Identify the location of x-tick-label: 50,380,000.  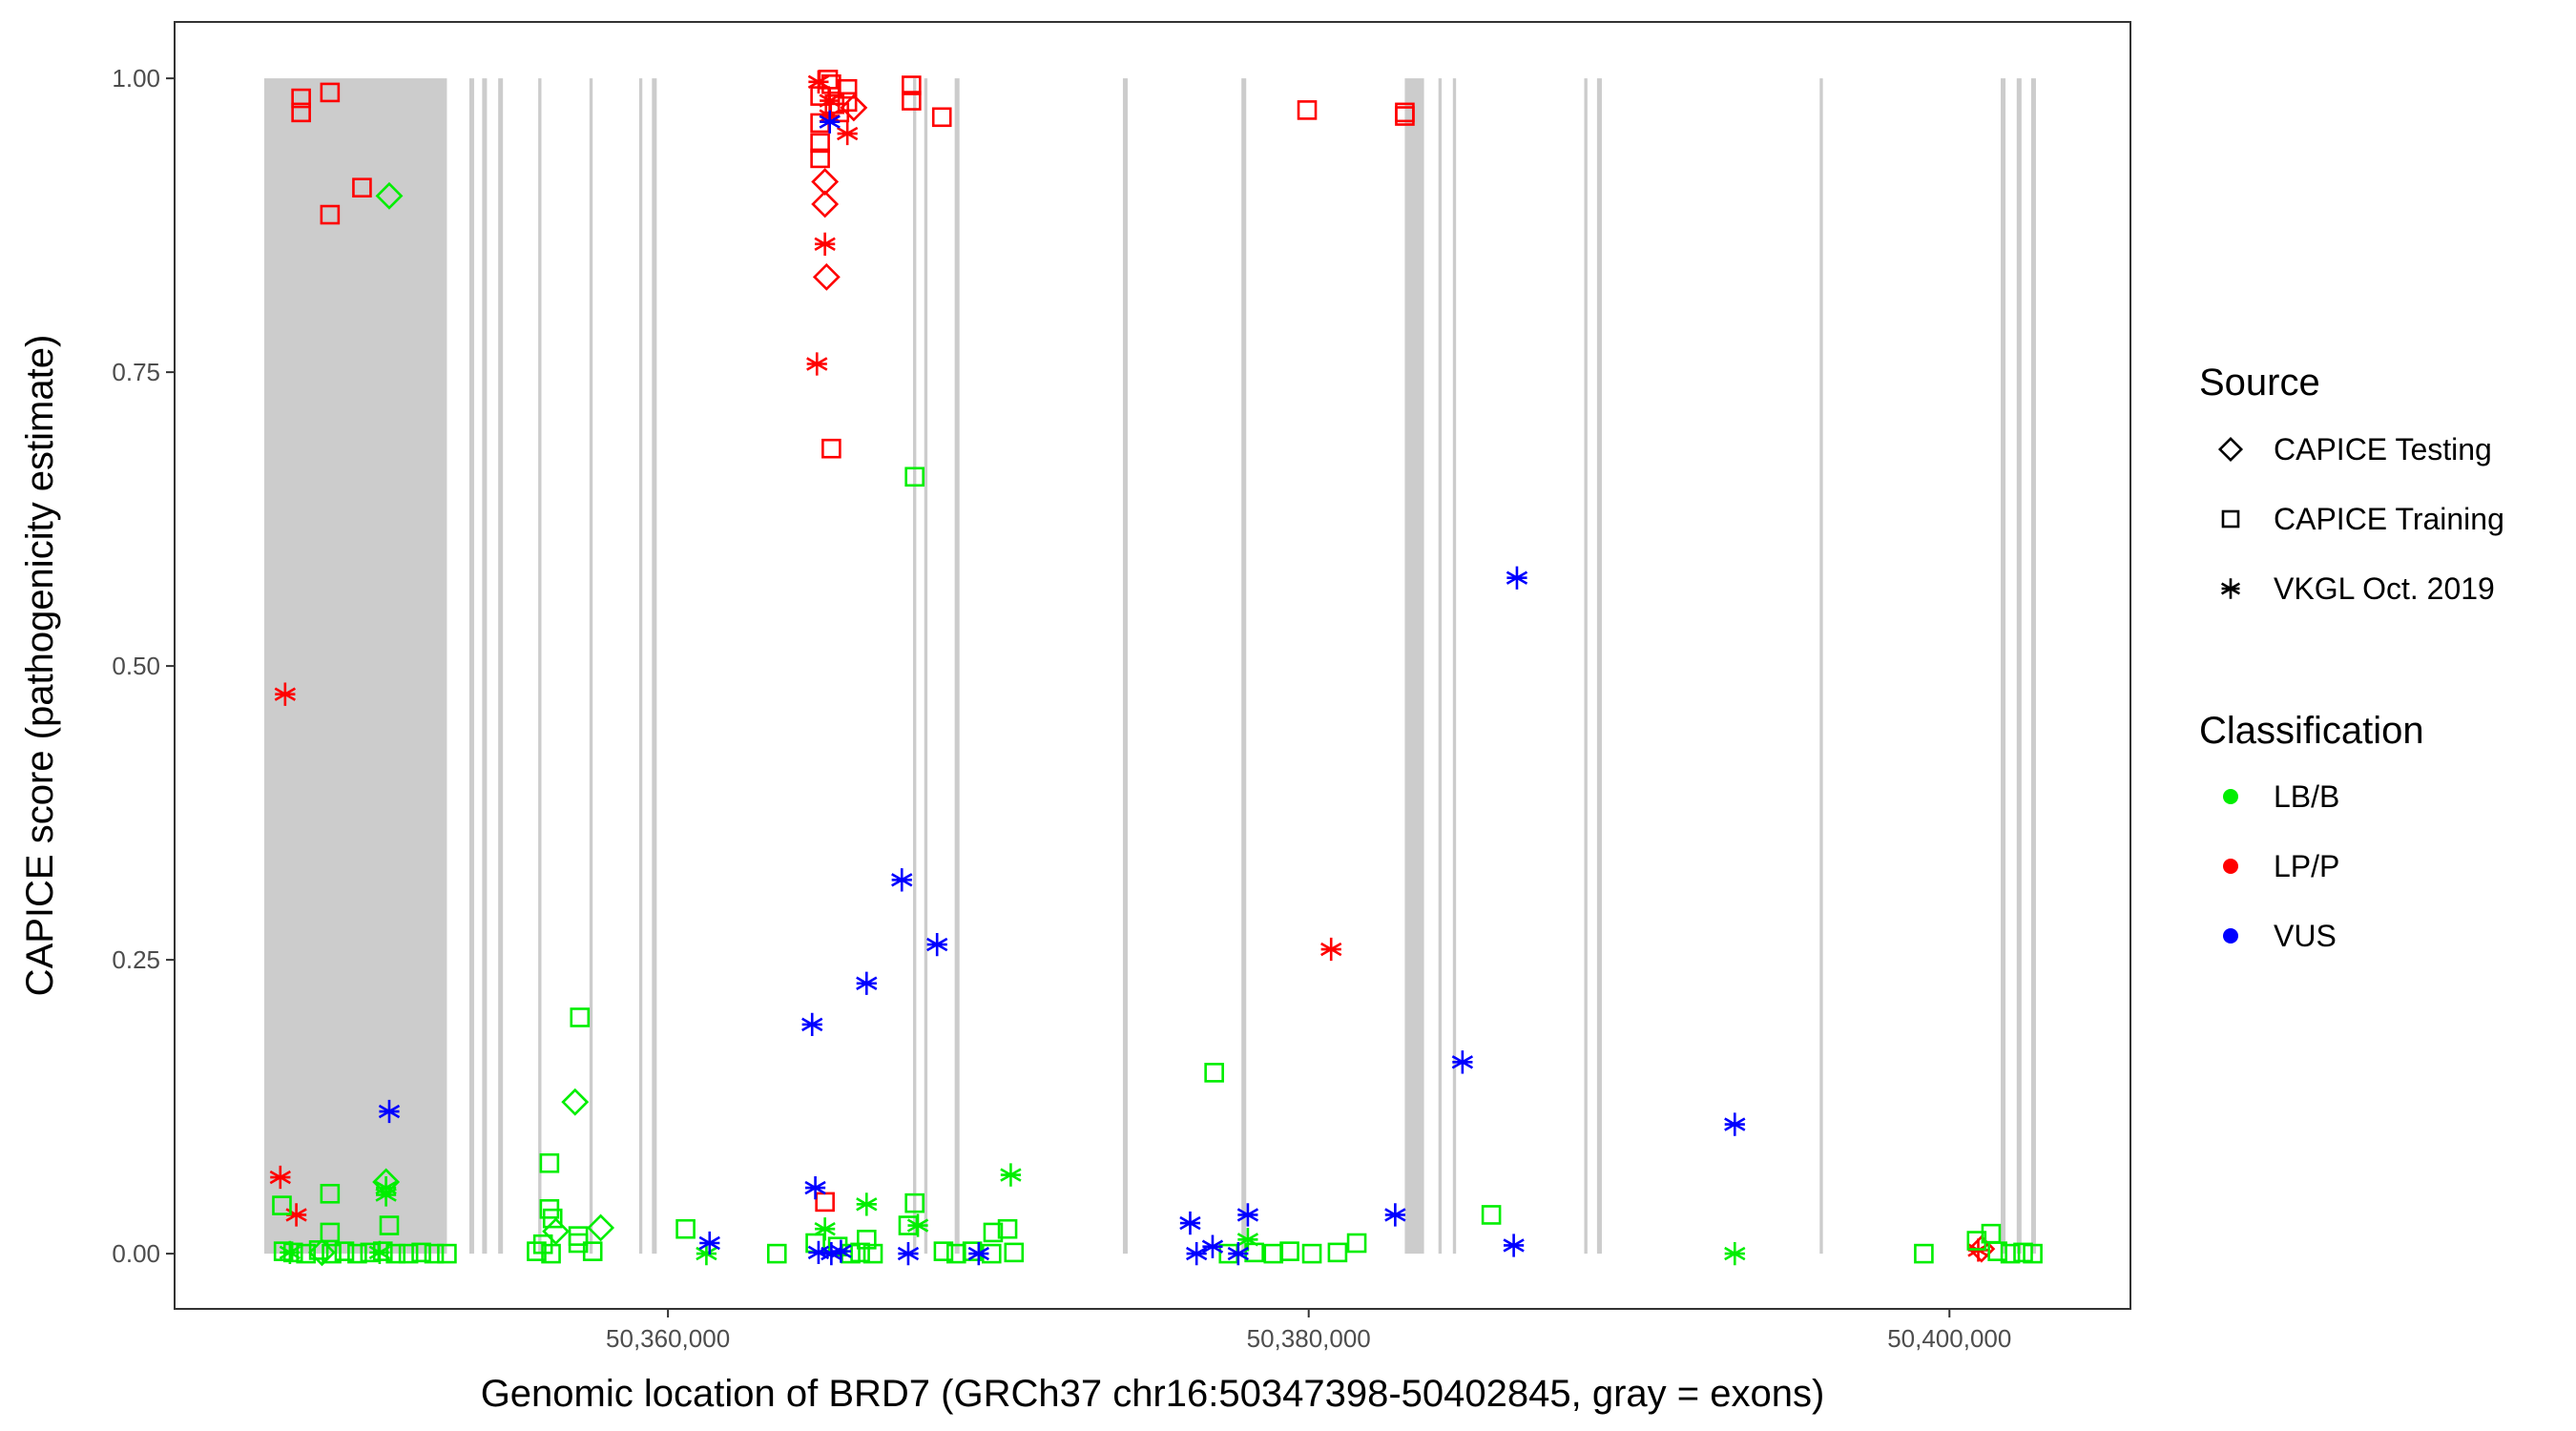
(1309, 1338).